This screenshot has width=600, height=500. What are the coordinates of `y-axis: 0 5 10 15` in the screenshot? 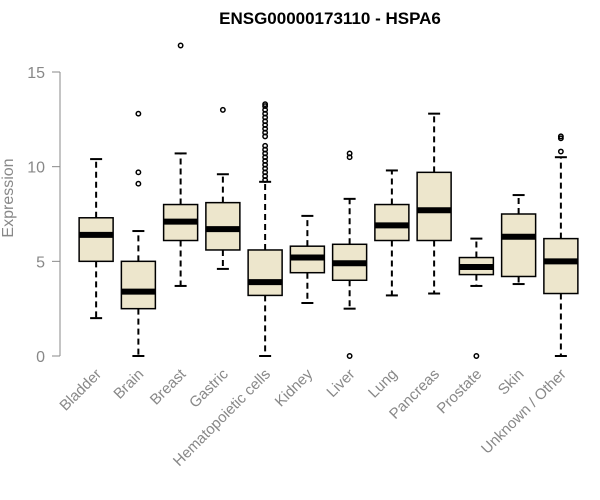 It's located at (44, 215).